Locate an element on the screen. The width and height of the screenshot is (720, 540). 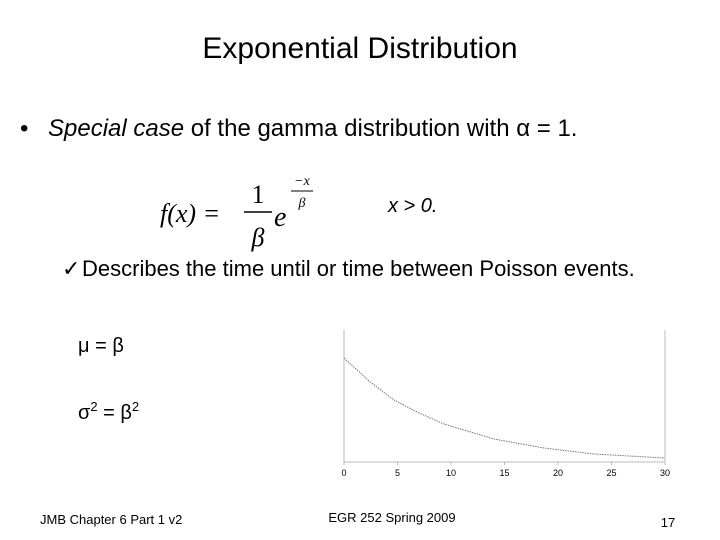
variance-sigma: σ is located at coordinates (84, 413).